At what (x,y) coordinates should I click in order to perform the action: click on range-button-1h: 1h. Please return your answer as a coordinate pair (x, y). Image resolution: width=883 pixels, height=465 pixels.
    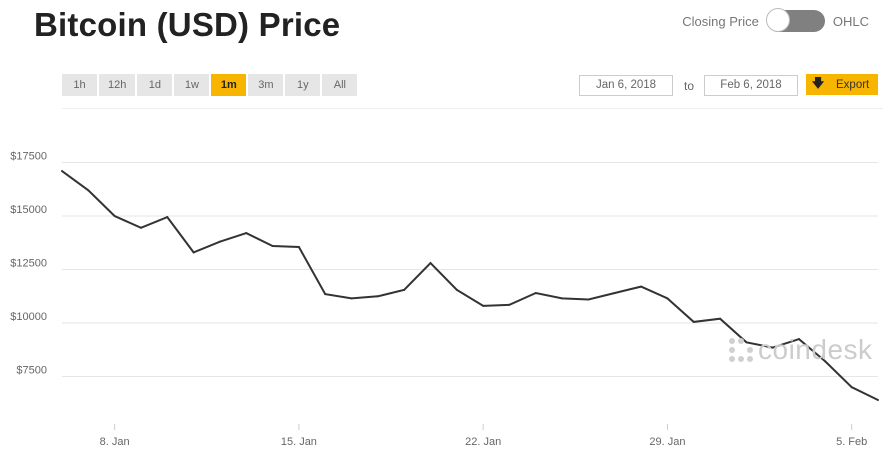
    Looking at the image, I should click on (79, 85).